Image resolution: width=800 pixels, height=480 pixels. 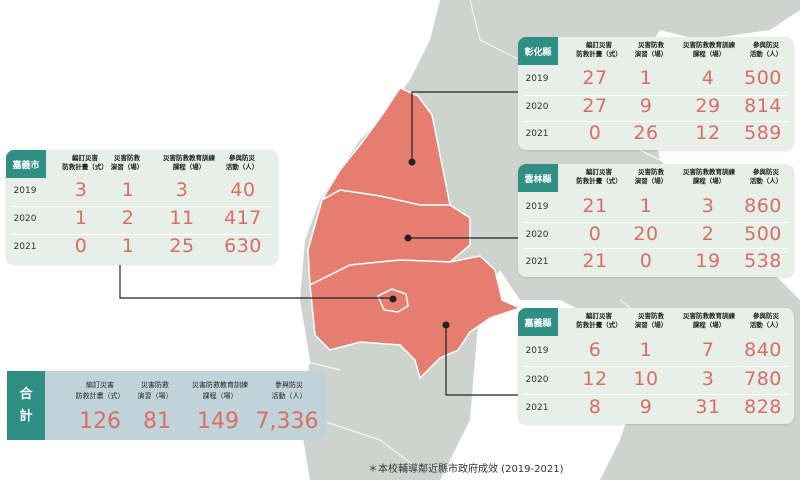 What do you see at coordinates (763, 261) in the screenshot?
I see `value: 538` at bounding box center [763, 261].